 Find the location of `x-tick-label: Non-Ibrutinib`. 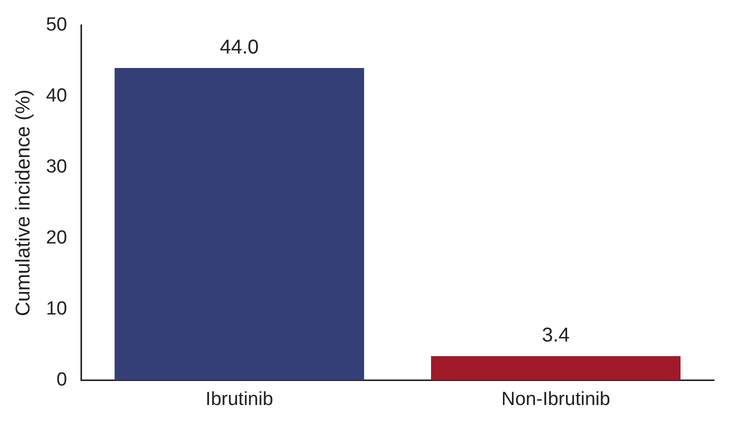

x-tick-label: Non-Ibrutinib is located at coordinates (555, 399).